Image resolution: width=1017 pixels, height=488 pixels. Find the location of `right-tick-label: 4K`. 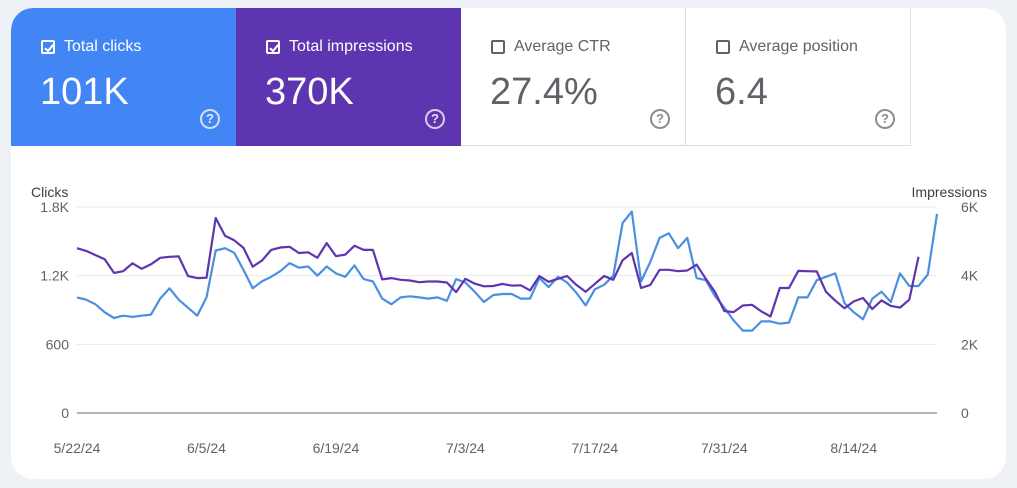

right-tick-label: 4K is located at coordinates (970, 276).